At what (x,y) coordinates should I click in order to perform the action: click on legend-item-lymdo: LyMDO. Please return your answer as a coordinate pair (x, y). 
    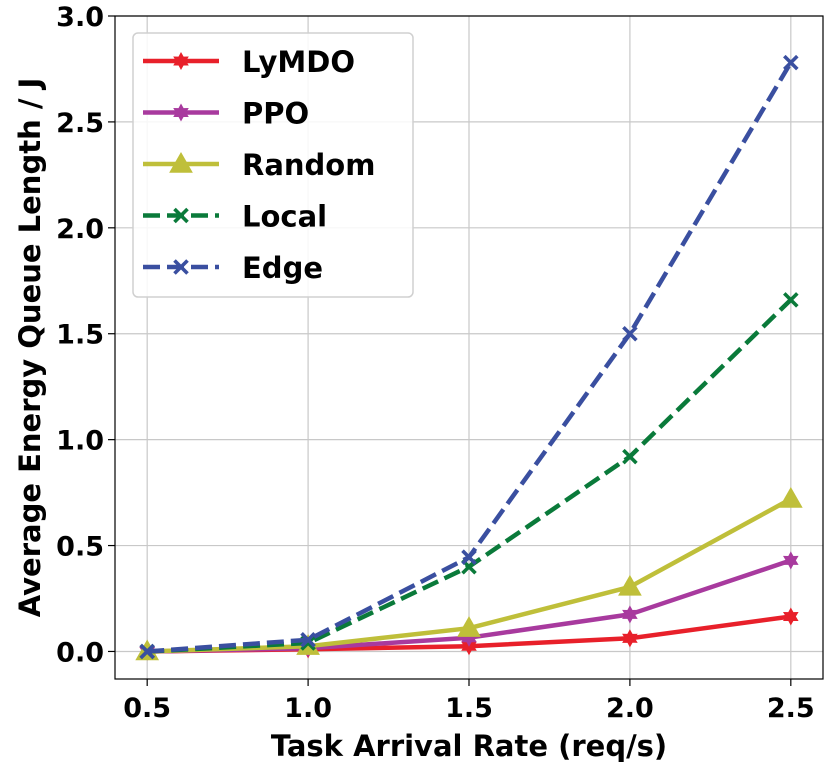
    Looking at the image, I should click on (249, 62).